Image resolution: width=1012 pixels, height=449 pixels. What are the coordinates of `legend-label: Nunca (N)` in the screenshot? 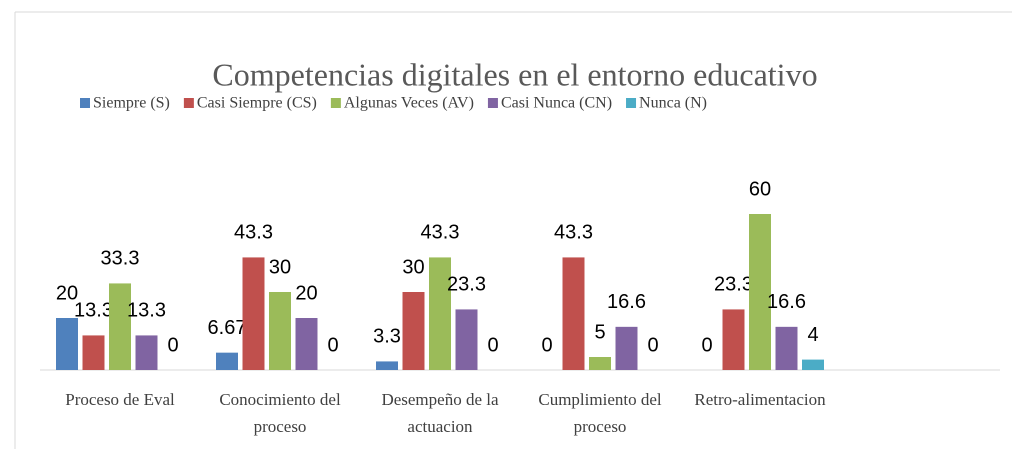 It's located at (673, 103).